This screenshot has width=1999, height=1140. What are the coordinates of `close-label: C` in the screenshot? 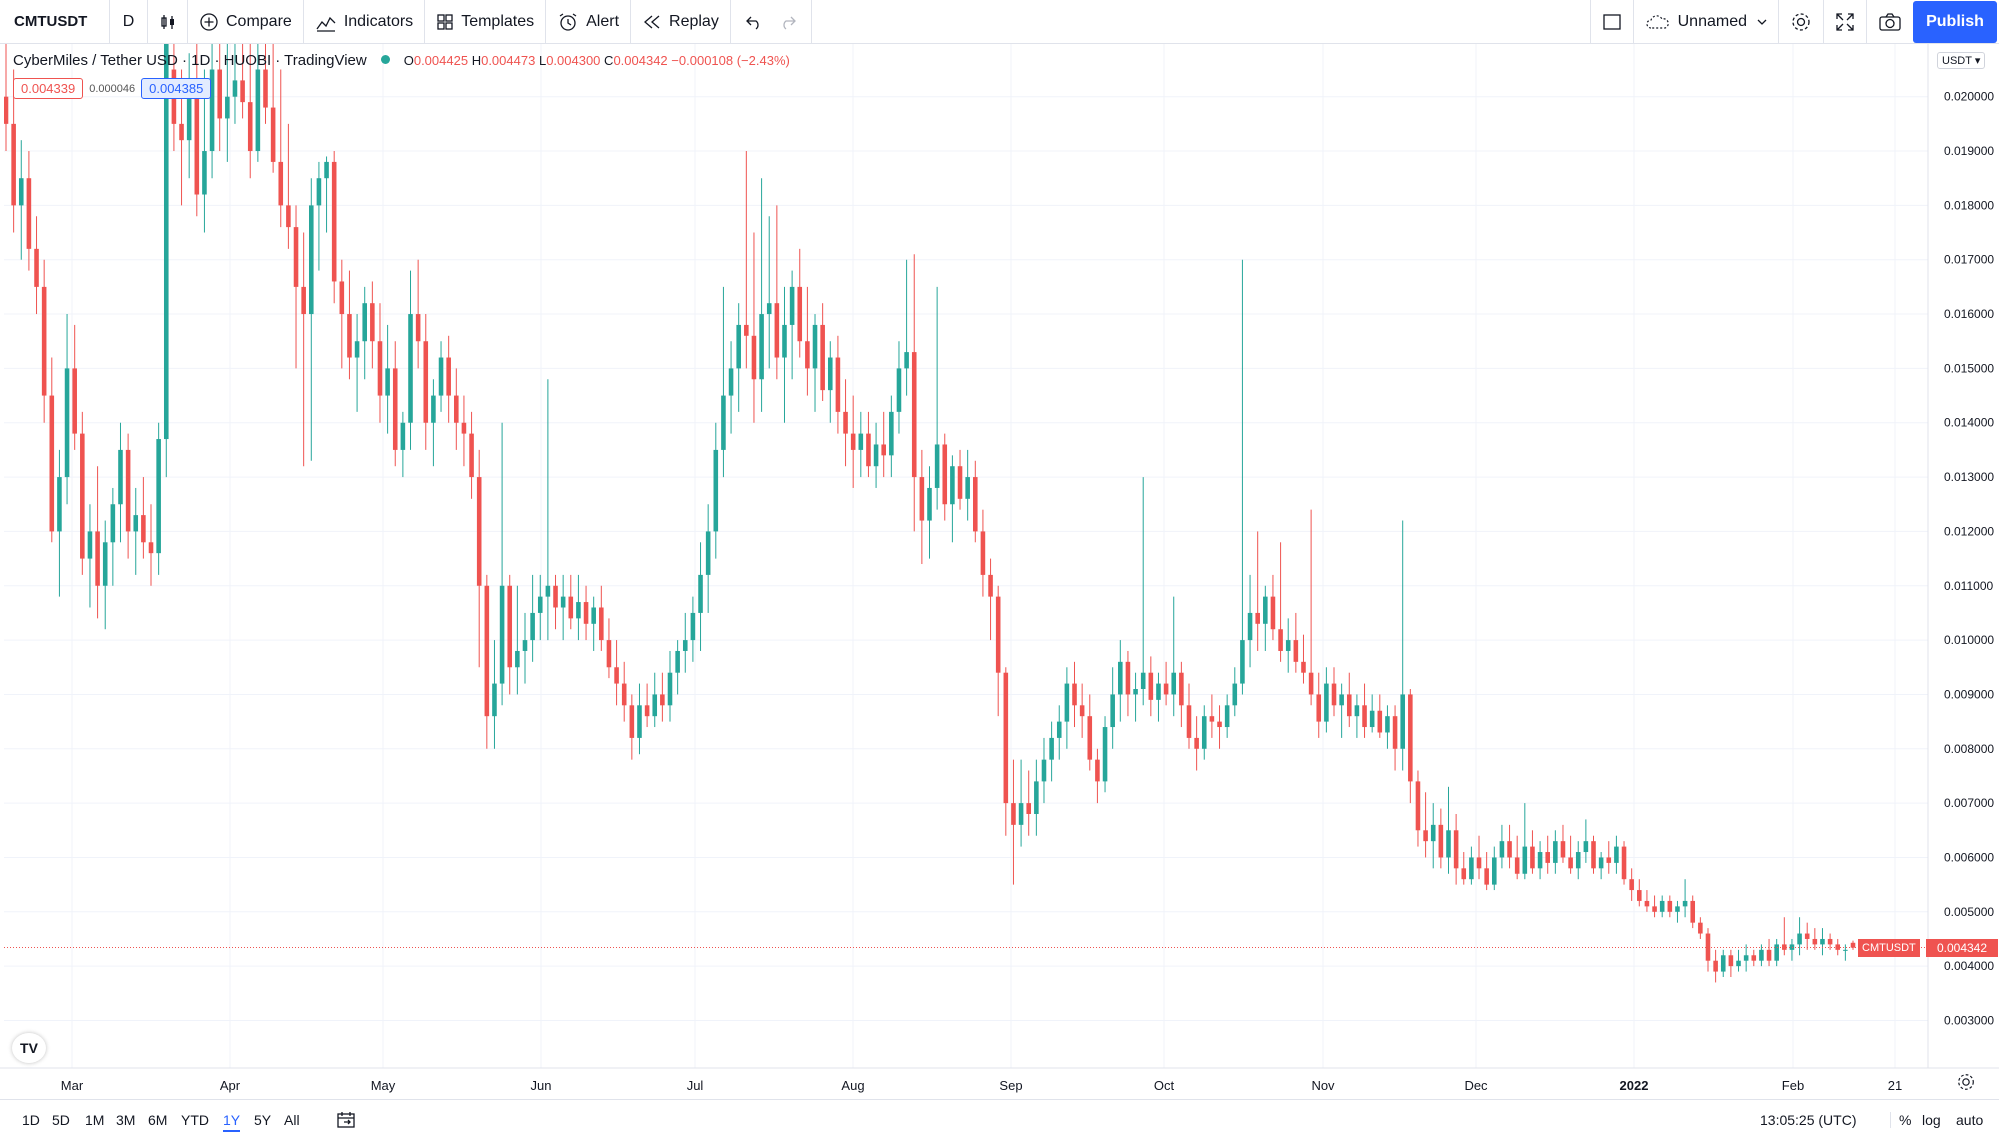 It's located at (609, 60).